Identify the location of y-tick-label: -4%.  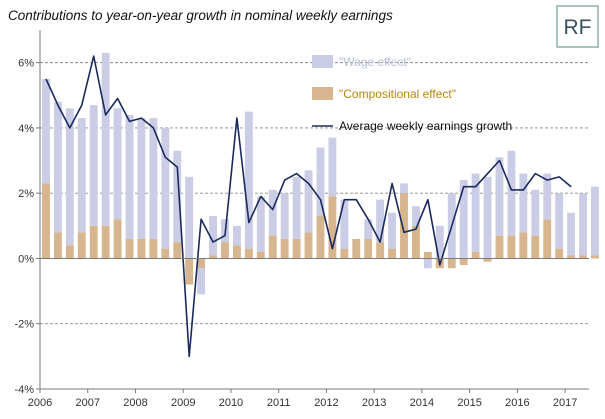
(24, 390).